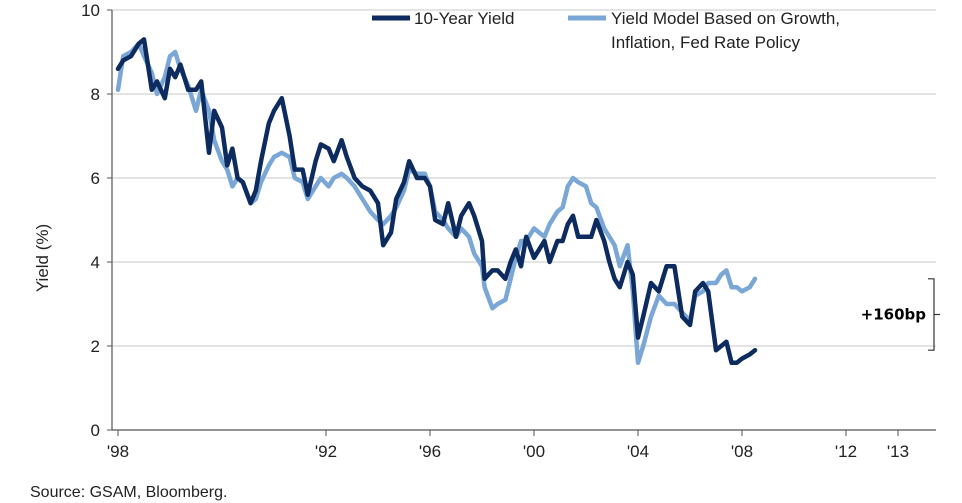 This screenshot has height=503, width=962. What do you see at coordinates (326, 451) in the screenshot?
I see `x-tick-label: '92` at bounding box center [326, 451].